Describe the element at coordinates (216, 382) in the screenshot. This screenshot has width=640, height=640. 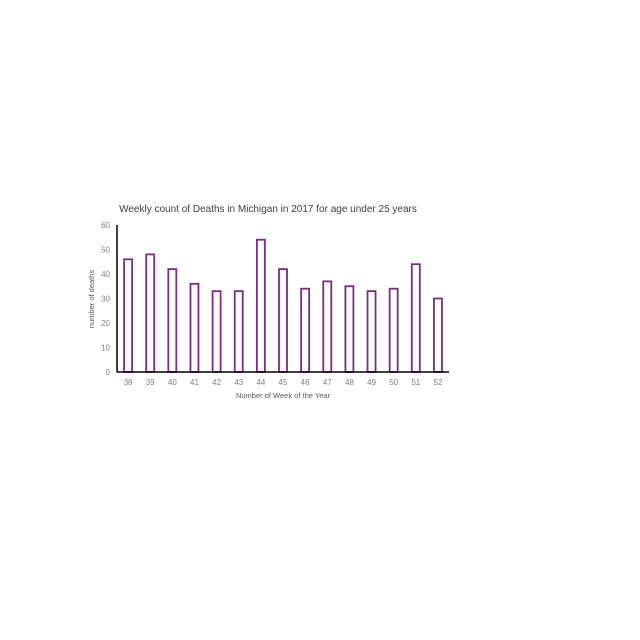
I see `x-tick-label: 42` at that location.